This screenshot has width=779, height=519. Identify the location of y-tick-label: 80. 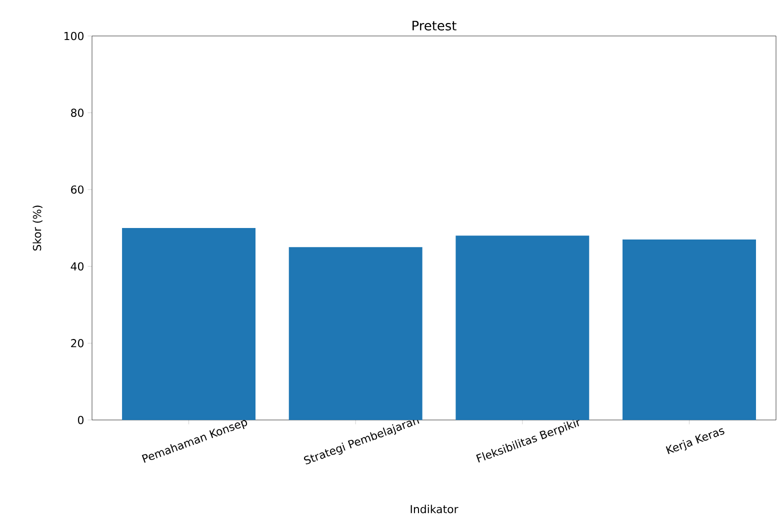
(77, 112).